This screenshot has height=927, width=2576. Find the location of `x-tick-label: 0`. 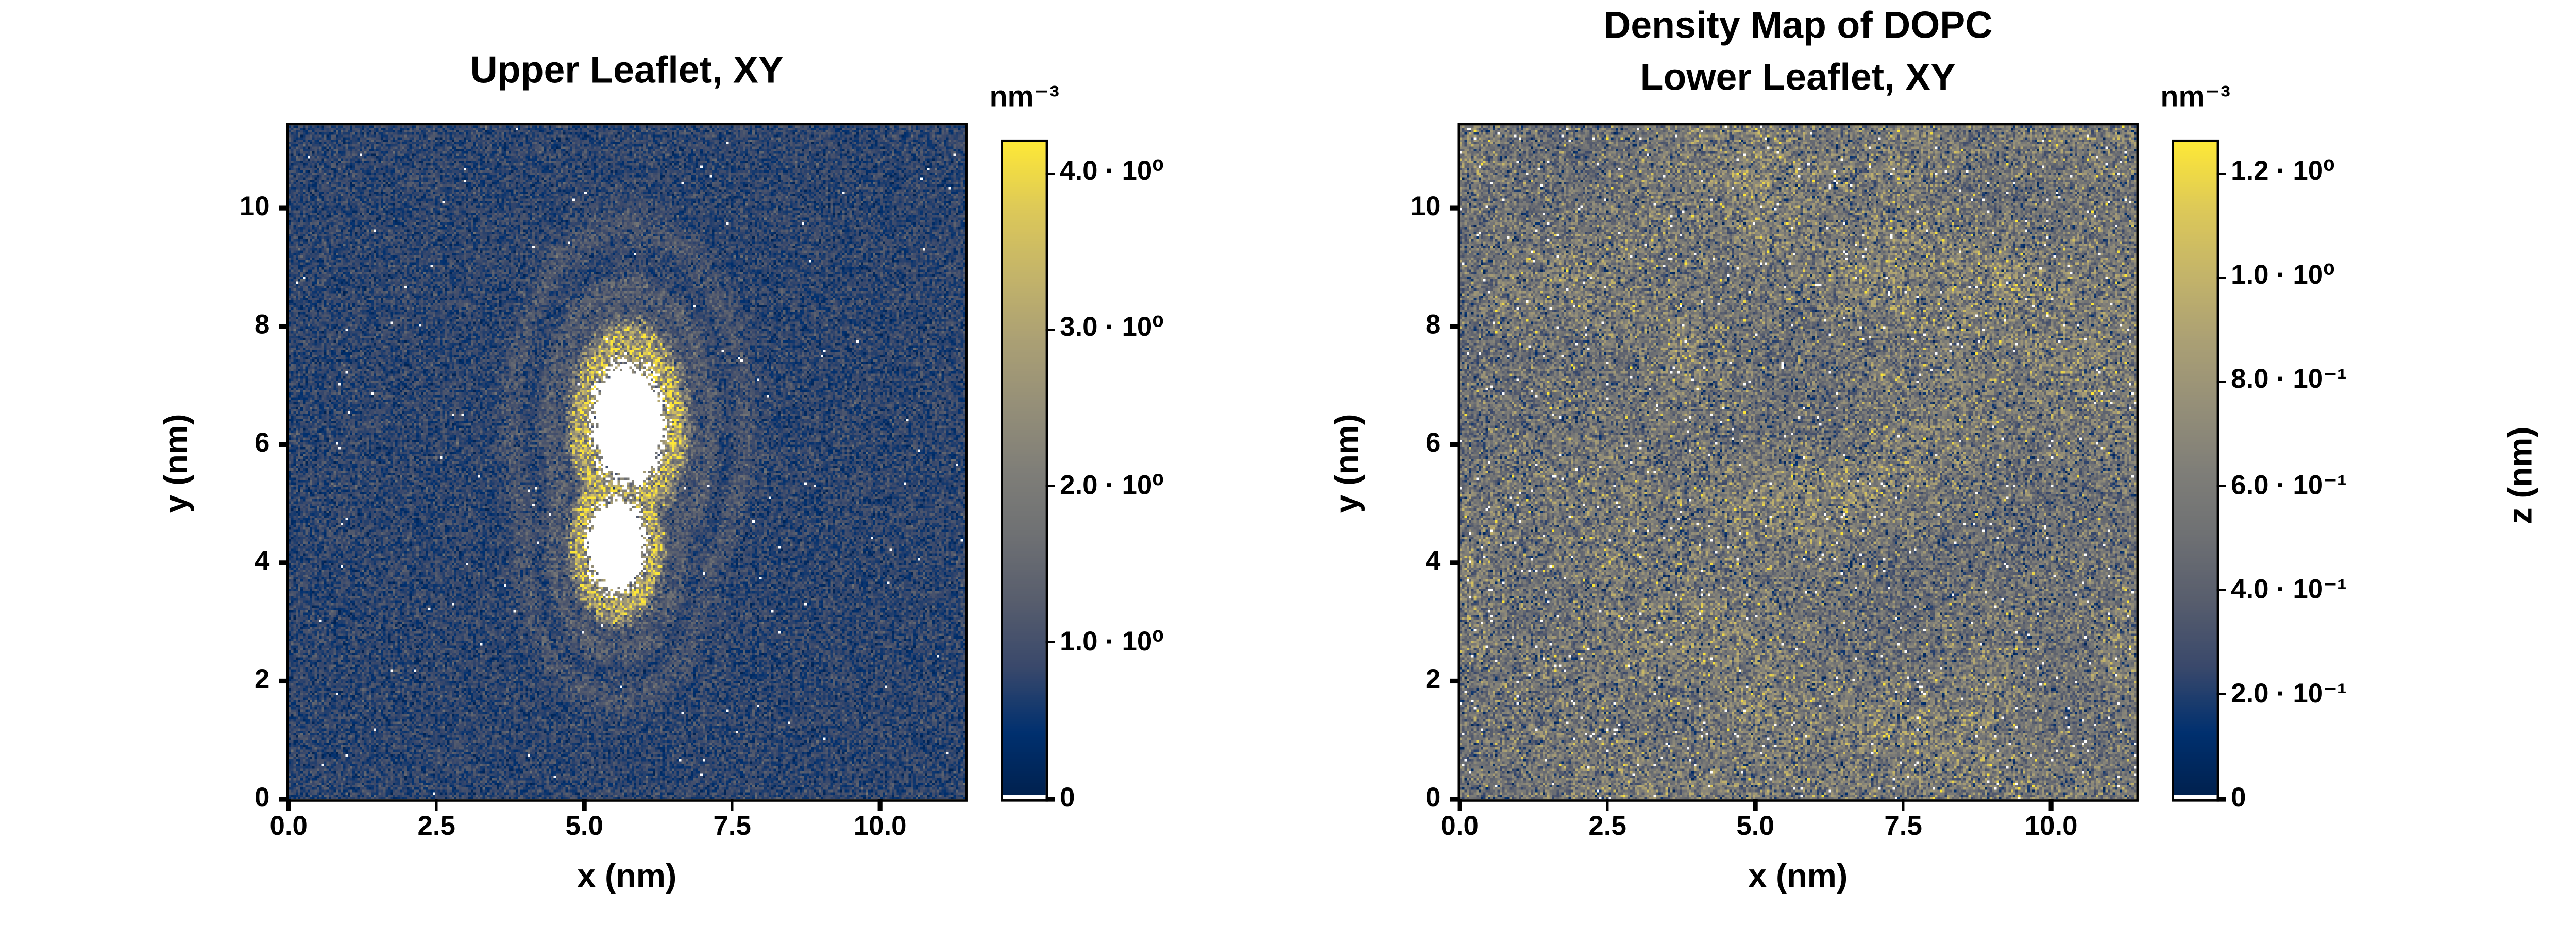

x-tick-label: 0 is located at coordinates (2575, 844).